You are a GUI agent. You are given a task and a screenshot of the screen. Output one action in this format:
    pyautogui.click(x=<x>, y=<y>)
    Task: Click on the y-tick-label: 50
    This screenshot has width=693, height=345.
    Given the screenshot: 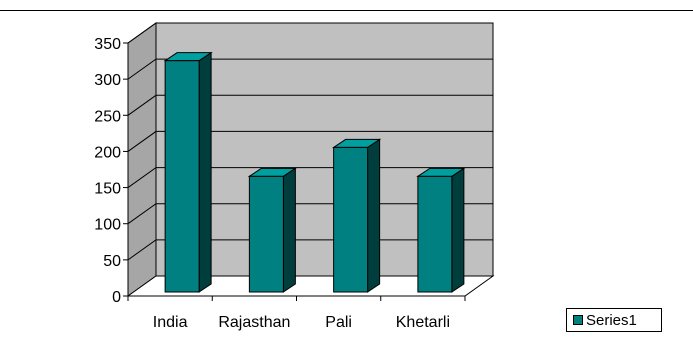 What is the action you would take?
    pyautogui.click(x=112, y=261)
    